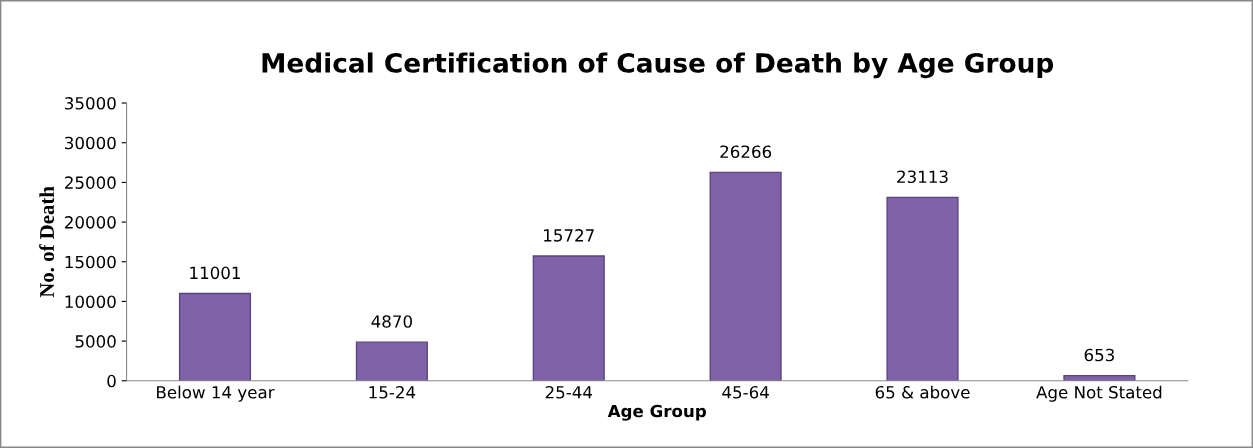 This screenshot has width=1253, height=448. I want to click on y-tick-label: 25000, so click(90, 182).